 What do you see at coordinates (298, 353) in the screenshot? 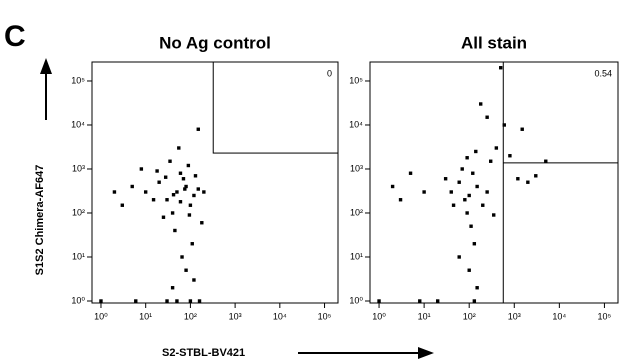
I see `x-axis-label-group: S2-STBL-BV421` at bounding box center [298, 353].